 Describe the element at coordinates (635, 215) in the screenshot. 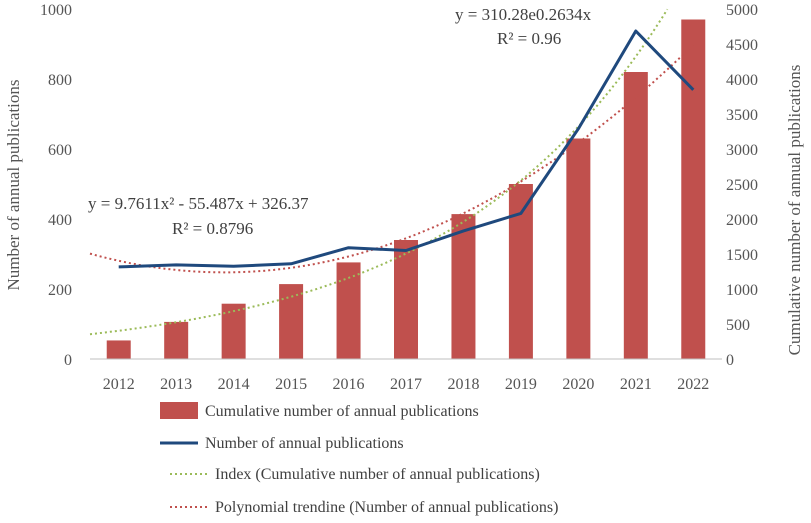

I see `bar-2021` at that location.